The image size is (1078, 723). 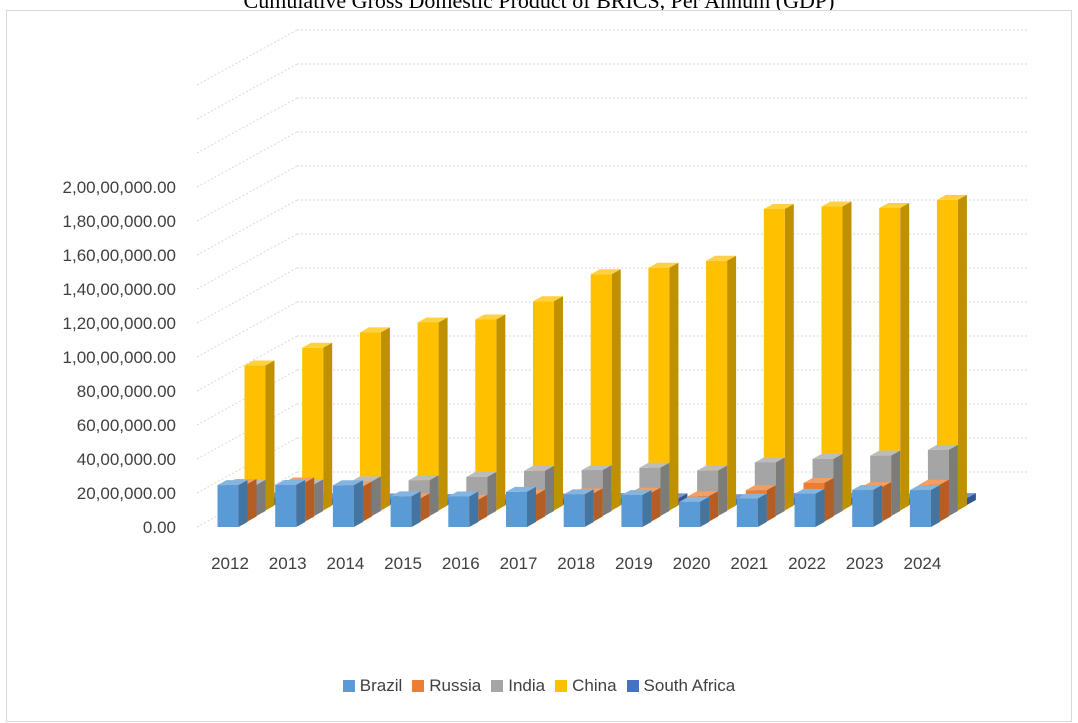 I want to click on y-tick-label: 60,00,000.00, so click(x=126, y=425).